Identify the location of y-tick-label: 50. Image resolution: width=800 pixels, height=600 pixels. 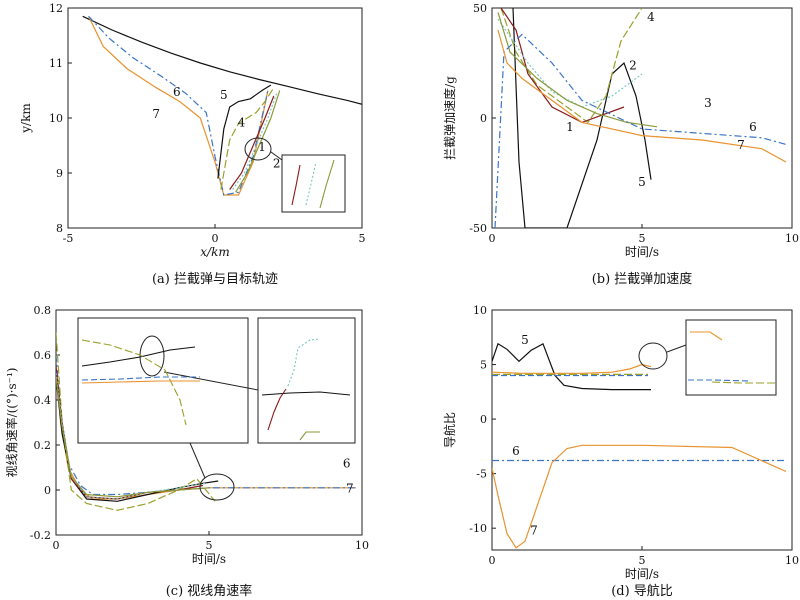
(480, 8).